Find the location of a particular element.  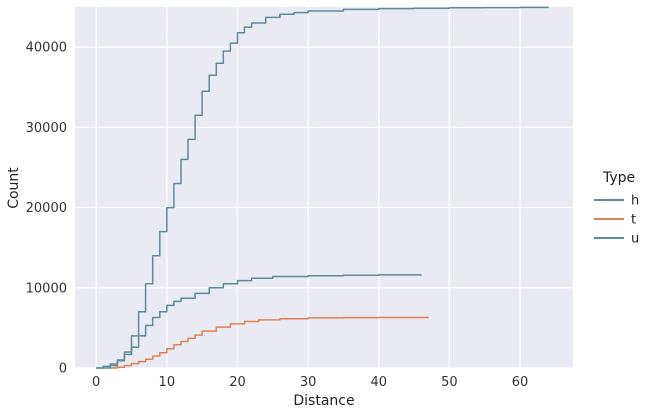

y-tick-label: 20000 is located at coordinates (46, 208).